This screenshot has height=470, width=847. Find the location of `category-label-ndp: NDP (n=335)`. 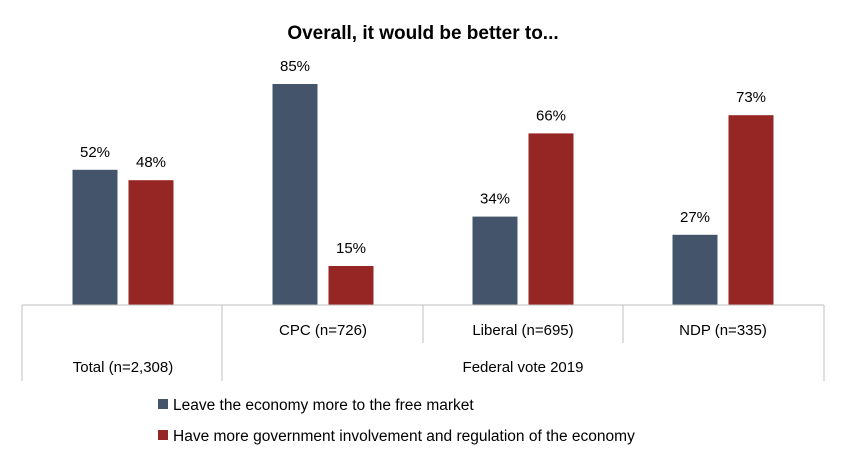

category-label-ndp: NDP (n=335) is located at coordinates (723, 330).